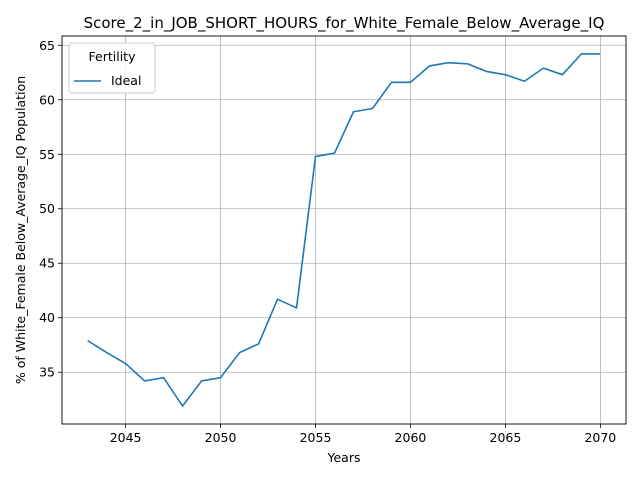 The height and width of the screenshot is (480, 640). Describe the element at coordinates (363, 434) in the screenshot. I see `x-axis-ticks: 2045 2050 2055 2060 2065 2070` at that location.